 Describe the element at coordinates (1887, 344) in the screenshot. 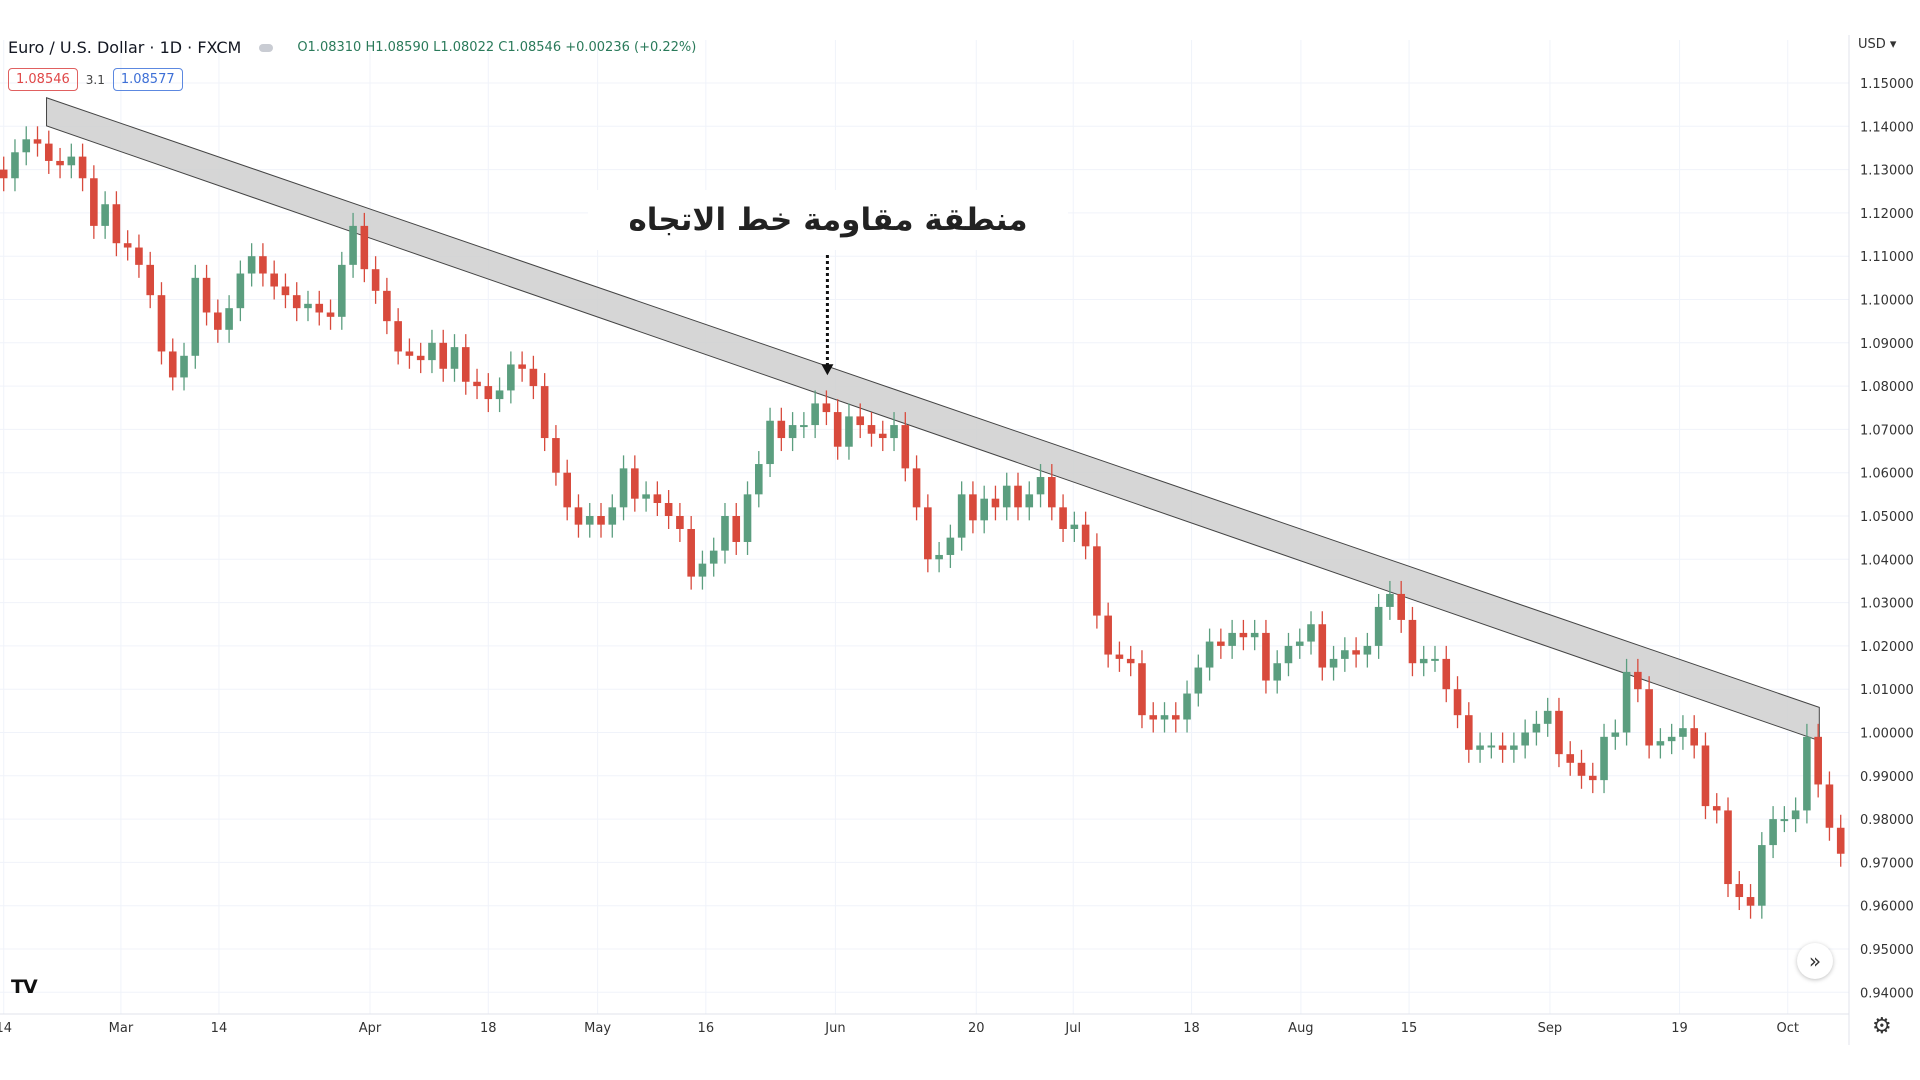

I see `price-tick-label: 1.09000` at that location.